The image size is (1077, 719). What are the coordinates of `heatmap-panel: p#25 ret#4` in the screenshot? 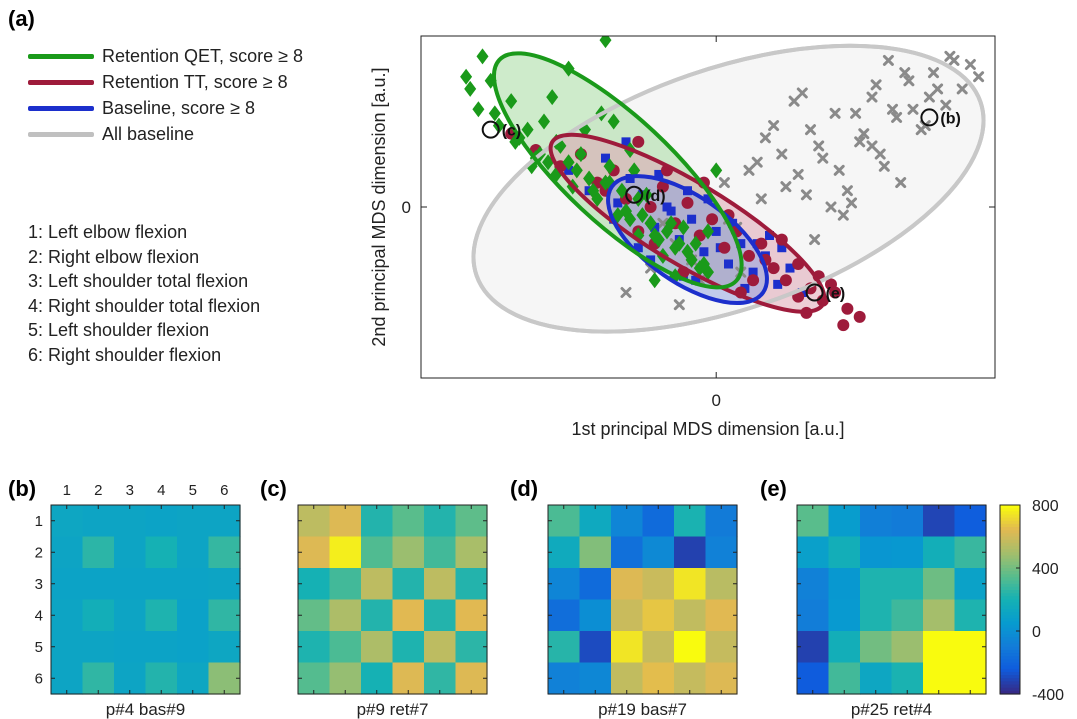 It's located at (891, 611).